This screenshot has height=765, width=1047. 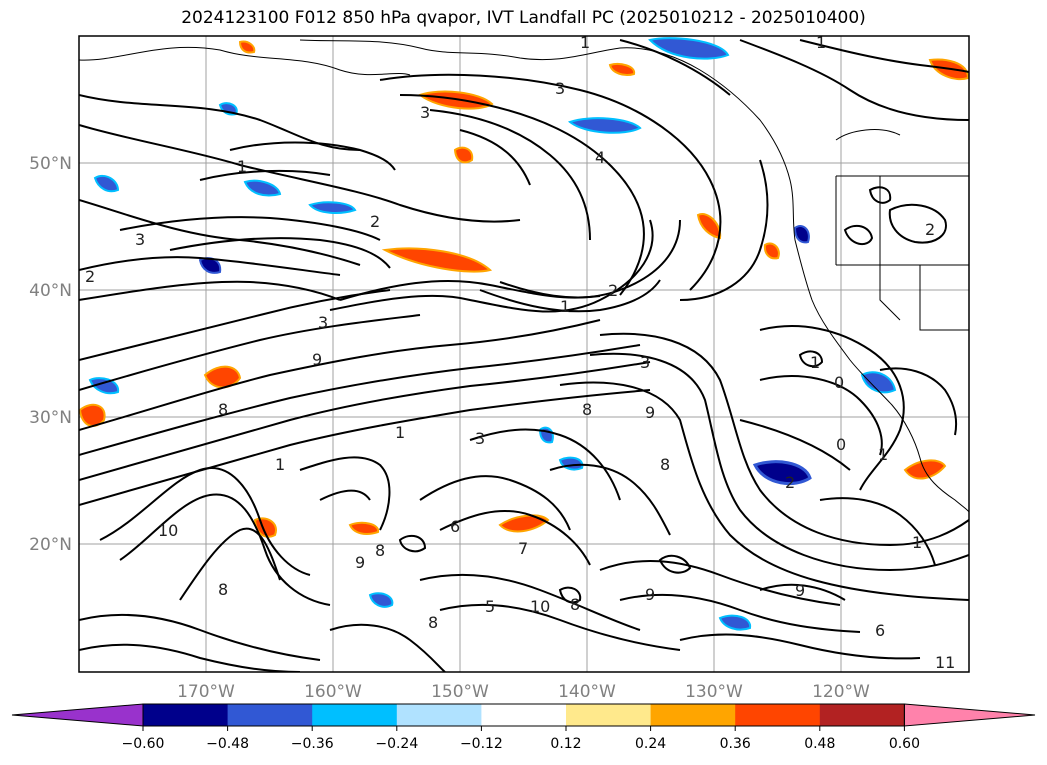 I want to click on lat-label: 30°N, so click(x=50, y=418).